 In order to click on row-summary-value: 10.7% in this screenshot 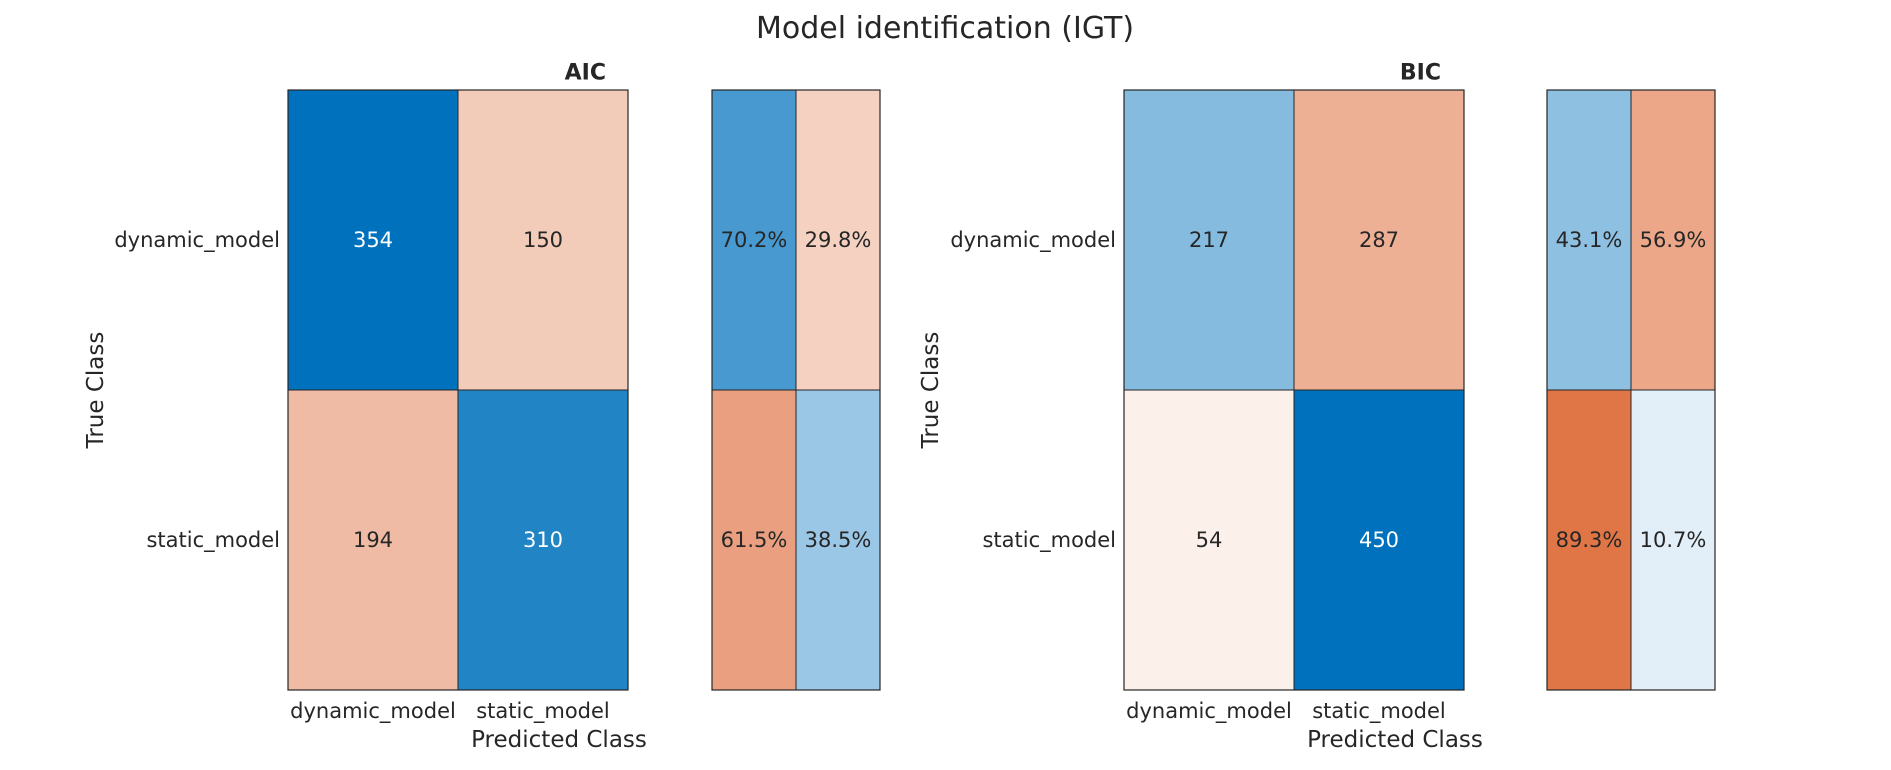, I will do `click(1673, 540)`.